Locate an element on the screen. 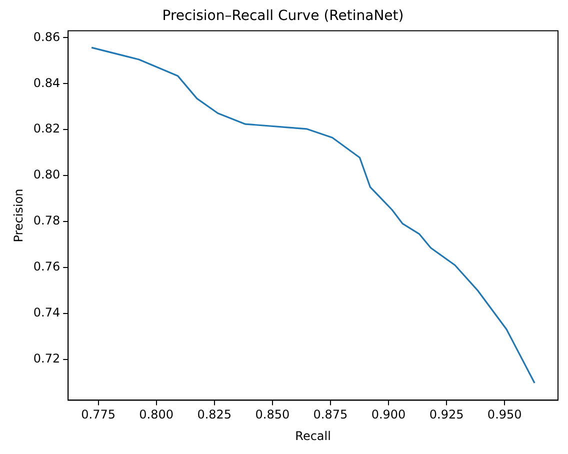 The image size is (568, 454). x-tick-label: 0.875 is located at coordinates (330, 415).